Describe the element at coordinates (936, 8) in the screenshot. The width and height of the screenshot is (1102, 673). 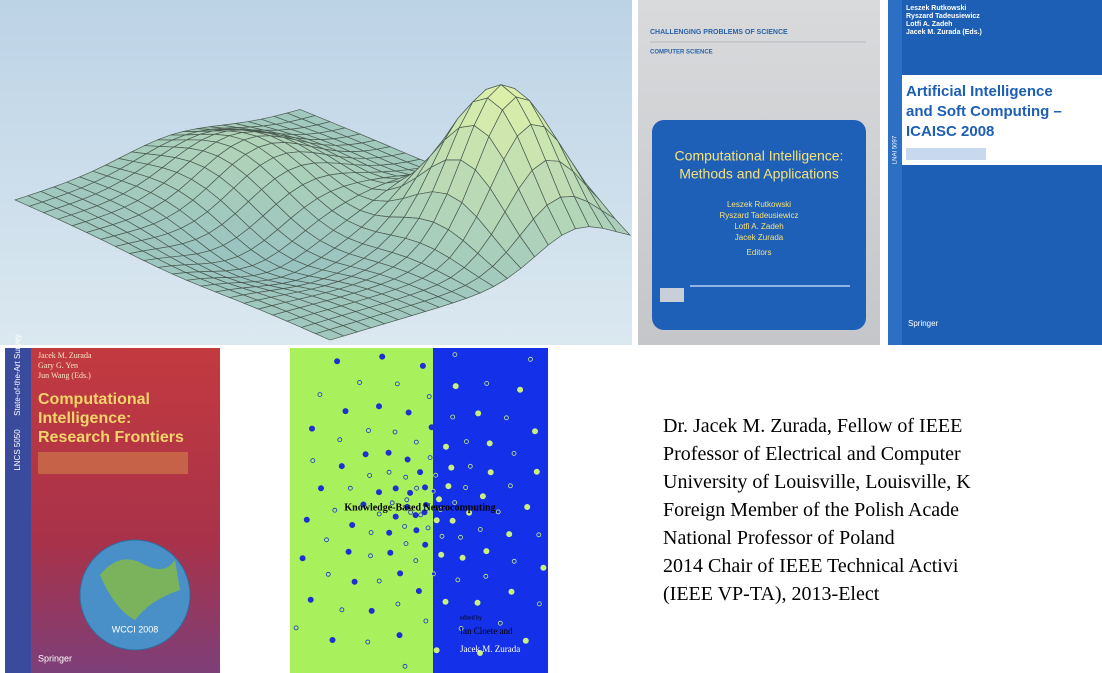
I see `author: Leszek Rutkowski` at that location.